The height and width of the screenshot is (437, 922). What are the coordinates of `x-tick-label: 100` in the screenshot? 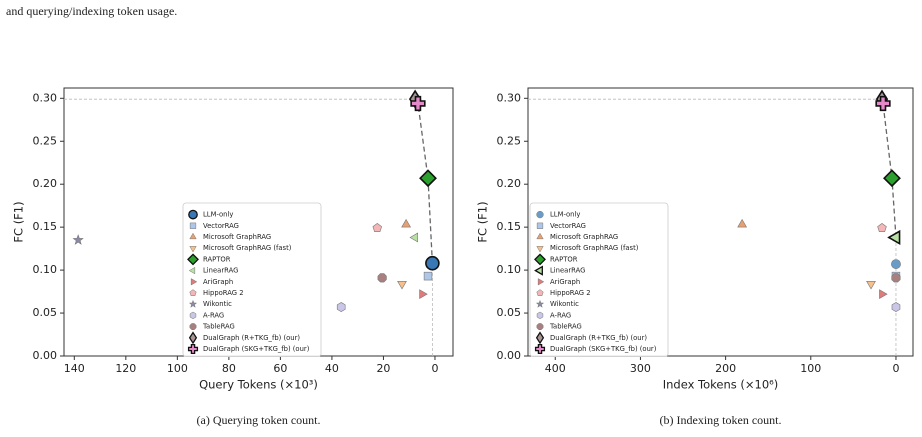 It's located at (810, 368).